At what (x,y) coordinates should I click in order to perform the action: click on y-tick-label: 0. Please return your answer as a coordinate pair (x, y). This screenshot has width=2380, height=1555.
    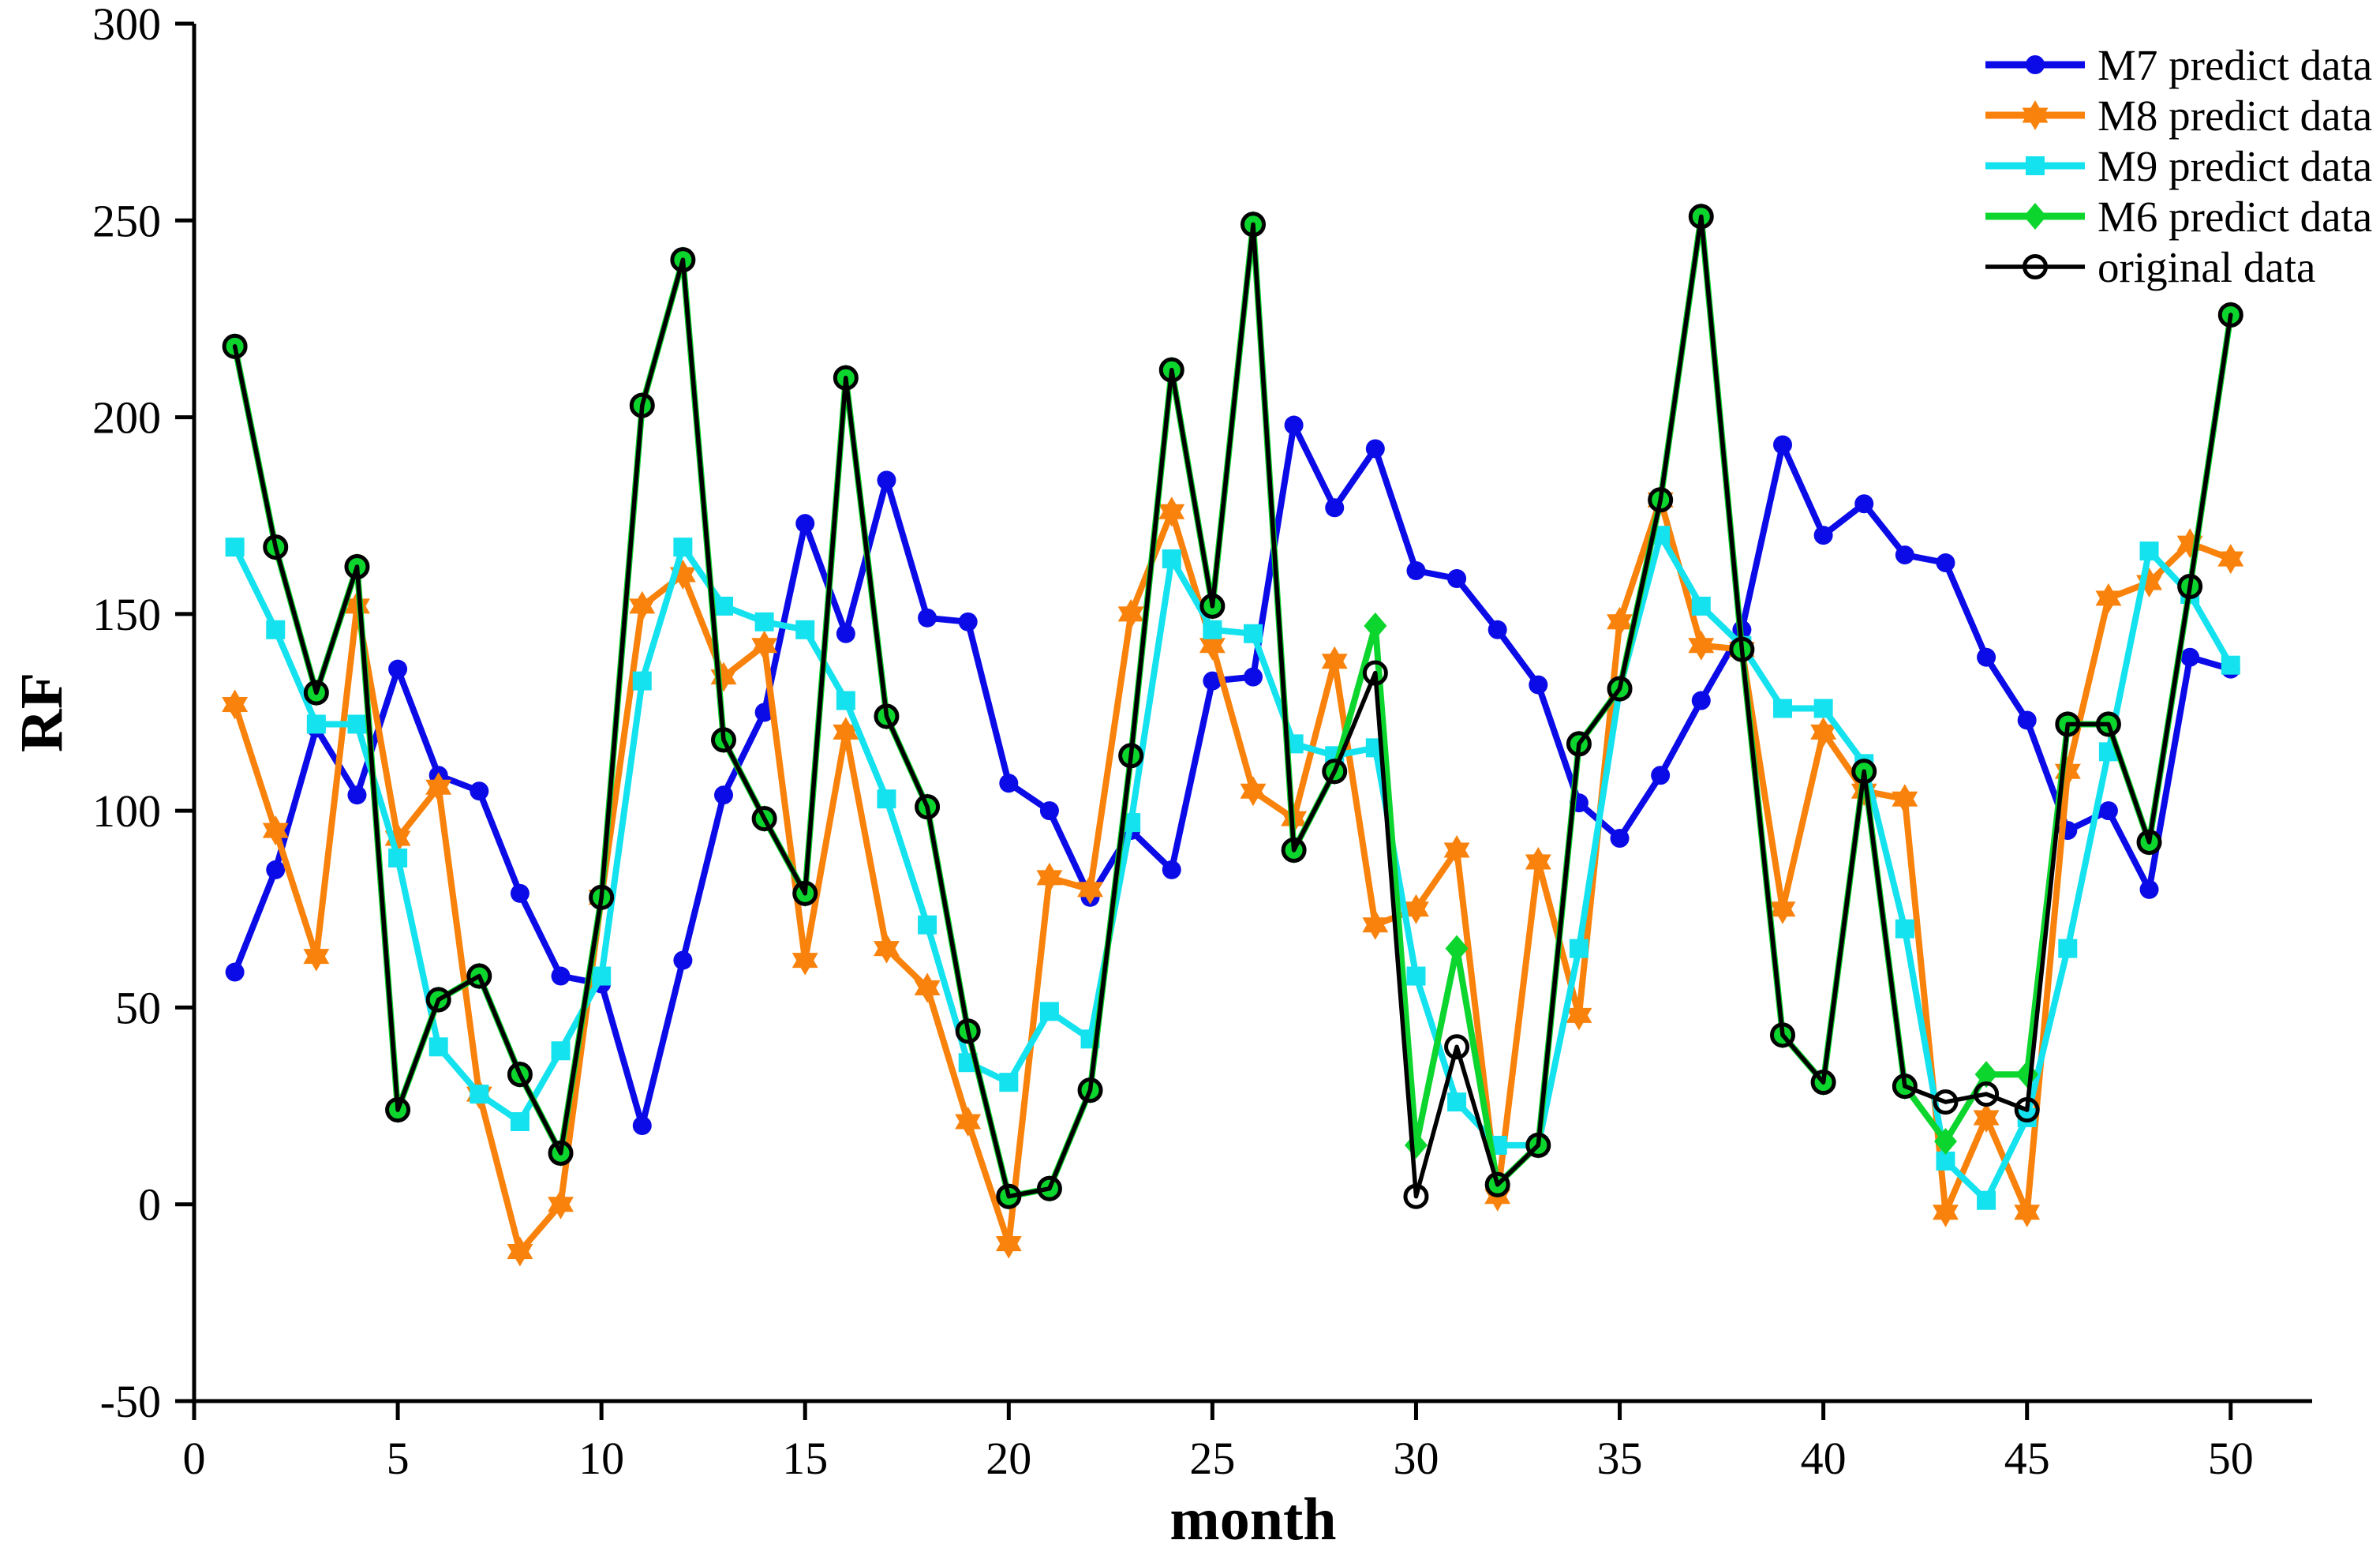
    Looking at the image, I should click on (149, 1205).